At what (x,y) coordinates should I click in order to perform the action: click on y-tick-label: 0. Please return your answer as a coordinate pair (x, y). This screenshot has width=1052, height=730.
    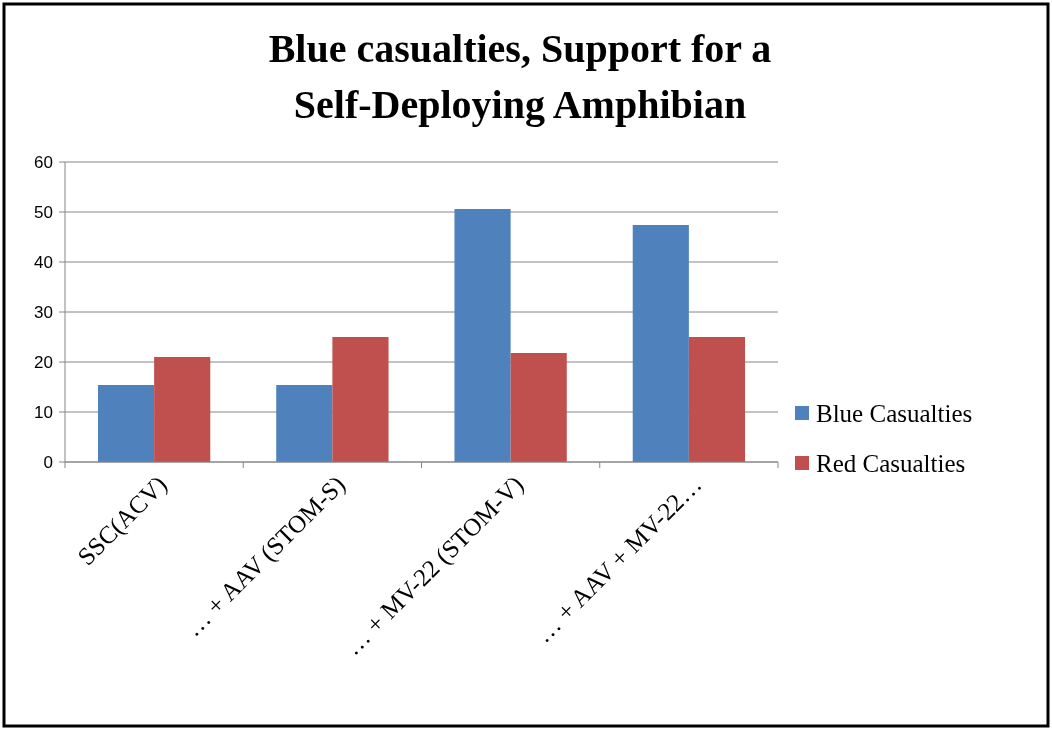
    Looking at the image, I should click on (48, 462).